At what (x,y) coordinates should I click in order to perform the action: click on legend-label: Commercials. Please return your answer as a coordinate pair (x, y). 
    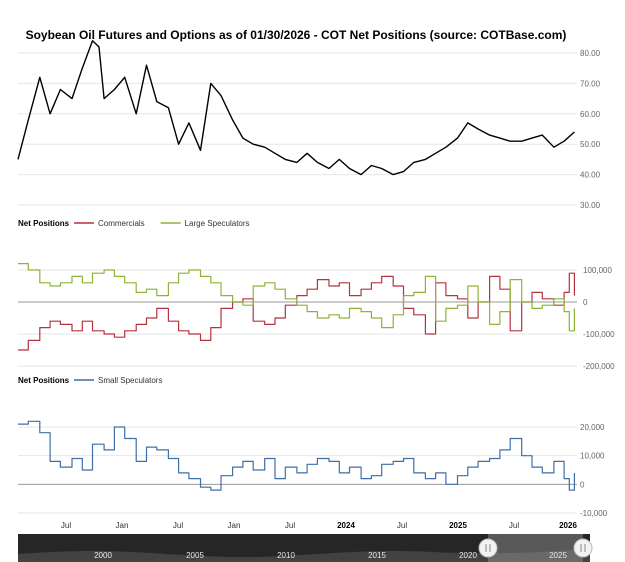
    Looking at the image, I should click on (121, 223).